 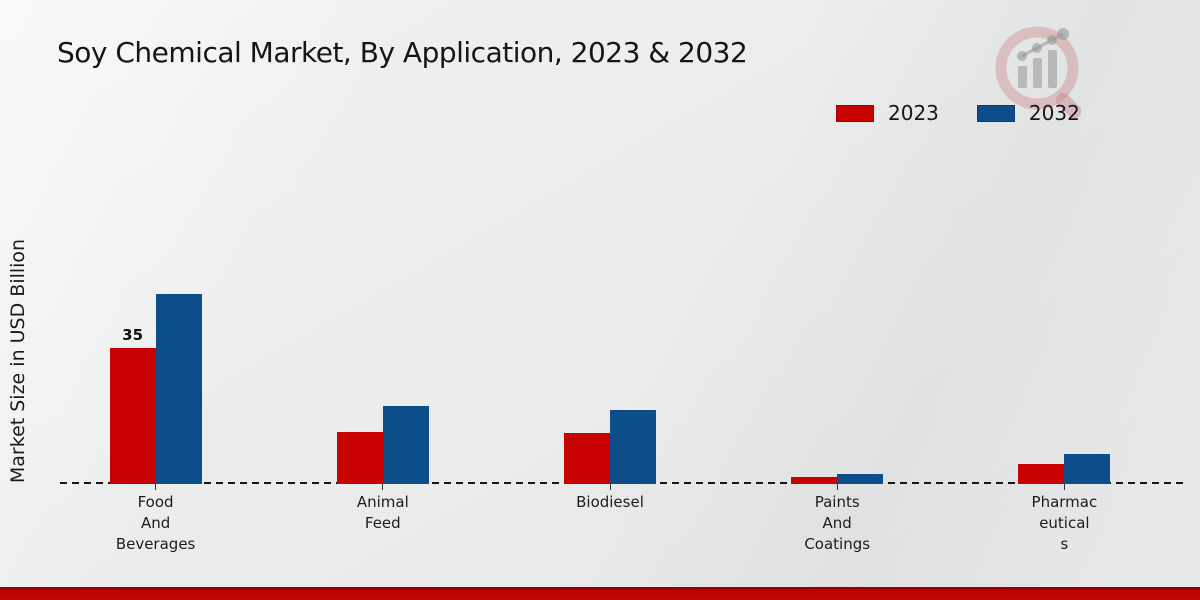 What do you see at coordinates (1087, 469) in the screenshot?
I see `bar-2032-pharmaceuticals` at bounding box center [1087, 469].